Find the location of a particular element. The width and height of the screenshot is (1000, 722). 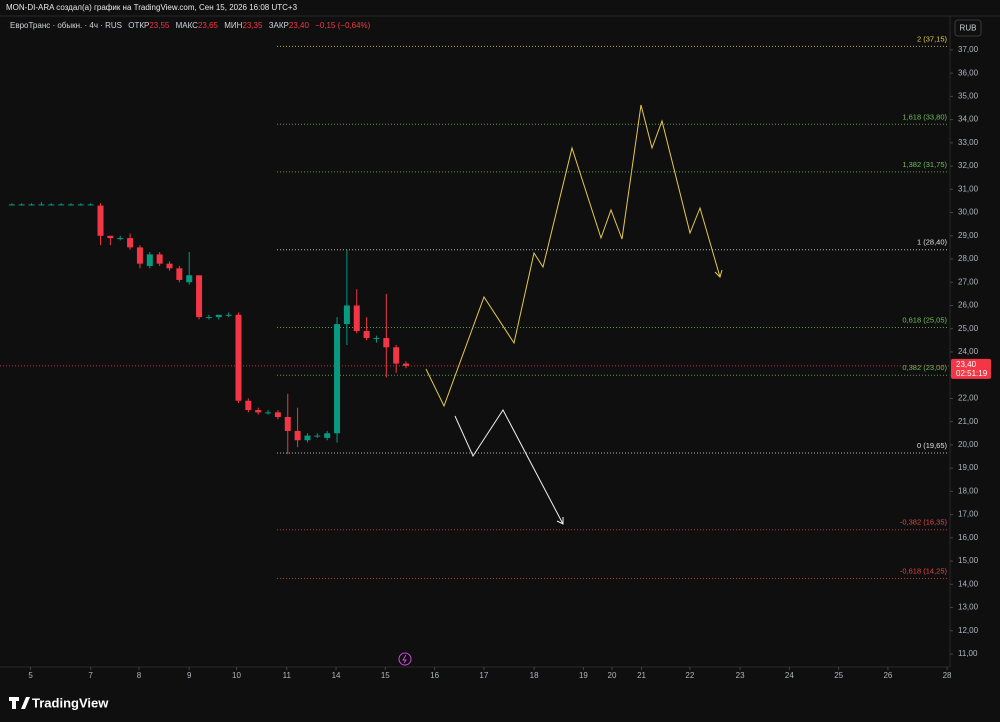

x-tick-label: 18 is located at coordinates (534, 675).